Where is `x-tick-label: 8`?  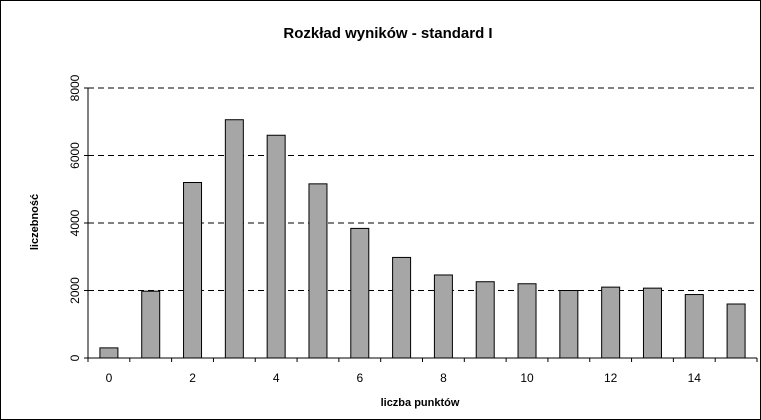 x-tick-label: 8 is located at coordinates (443, 378).